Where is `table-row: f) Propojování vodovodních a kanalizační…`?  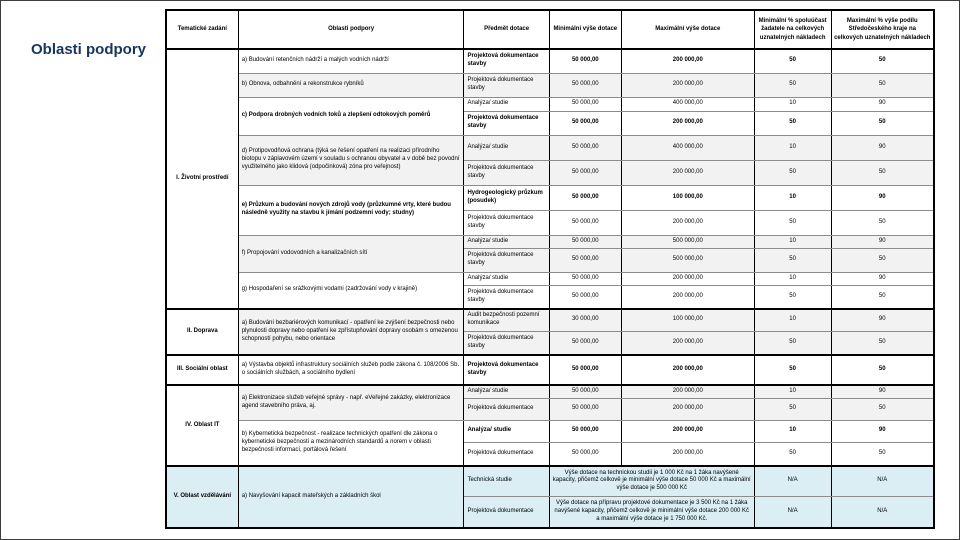 table-row: f) Propojování vodovodních a kanalizační… is located at coordinates (550, 253).